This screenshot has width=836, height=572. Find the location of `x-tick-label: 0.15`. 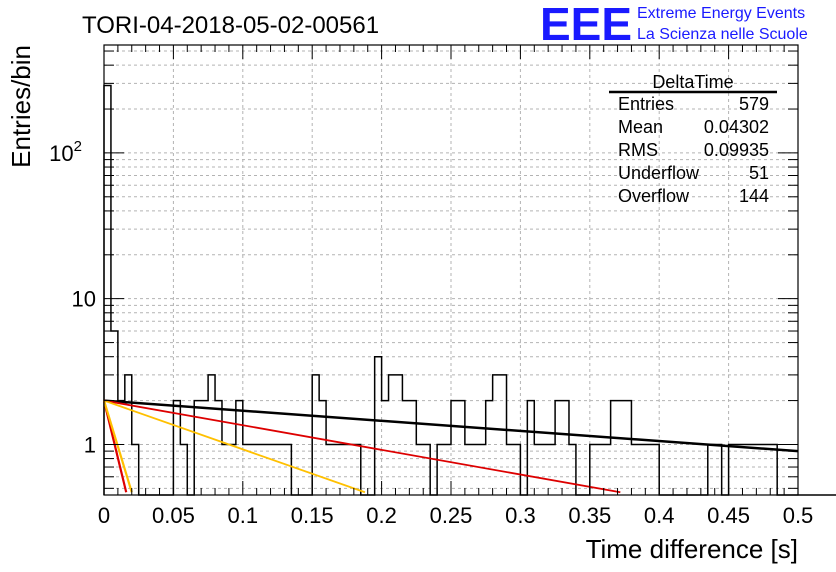

x-tick-label: 0.15 is located at coordinates (312, 515).